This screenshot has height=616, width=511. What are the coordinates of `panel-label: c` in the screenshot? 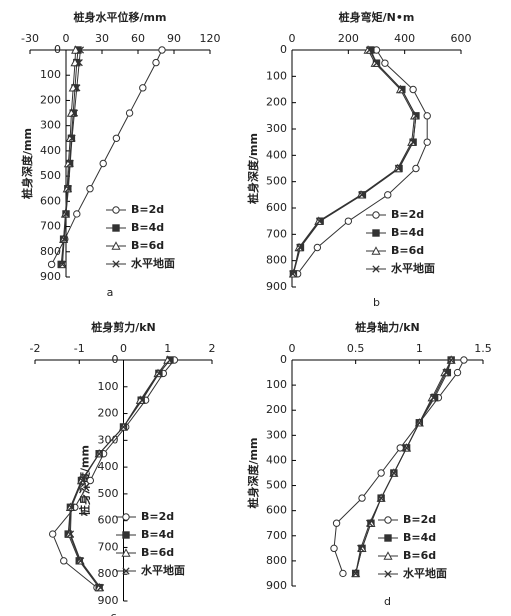 It's located at (113, 613).